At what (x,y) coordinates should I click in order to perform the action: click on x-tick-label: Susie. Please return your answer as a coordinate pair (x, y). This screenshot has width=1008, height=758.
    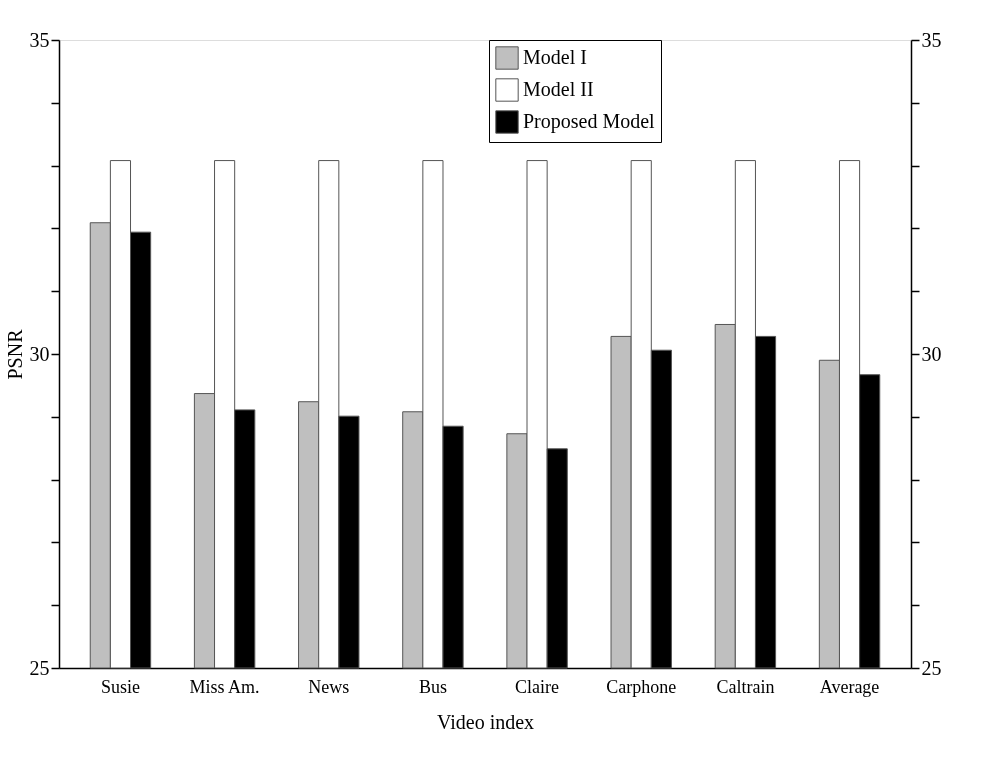
    Looking at the image, I should click on (120, 686).